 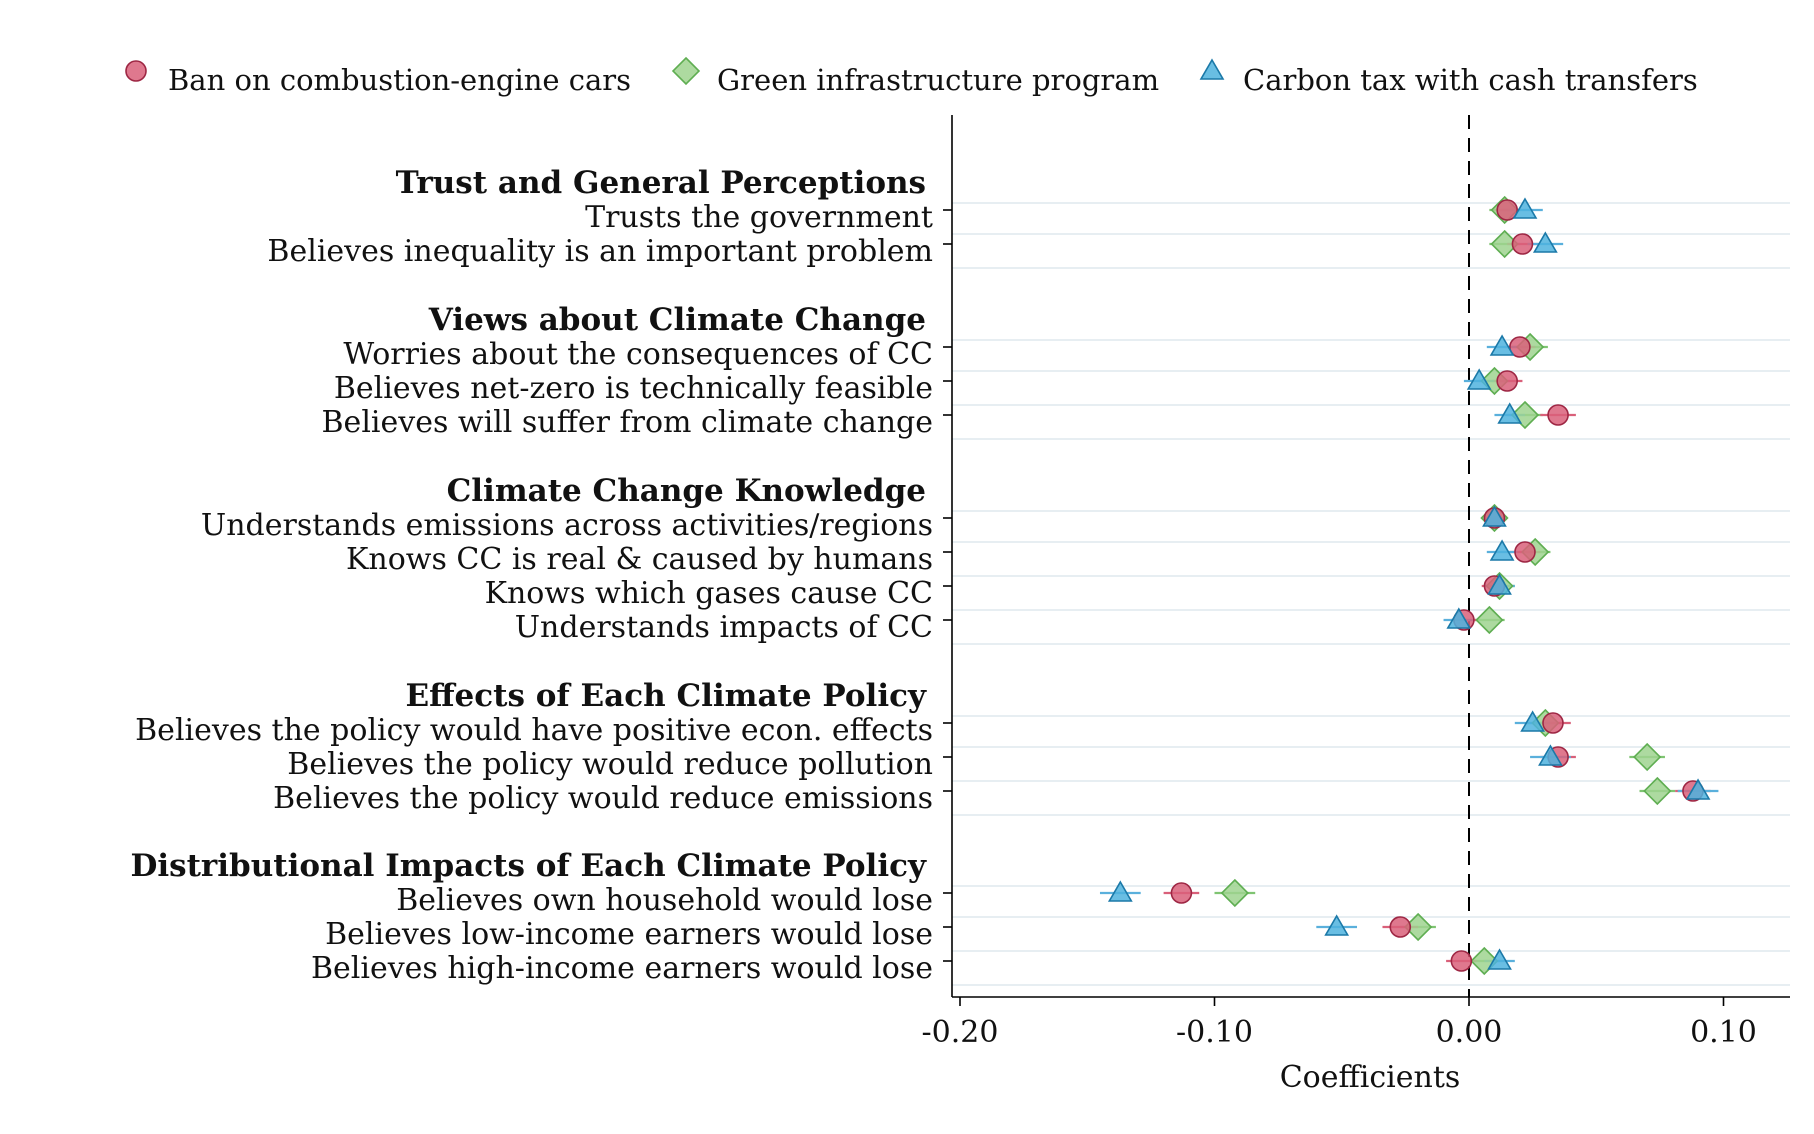 I want to click on legend-entry-label: Green infrastructure program, so click(x=938, y=80).